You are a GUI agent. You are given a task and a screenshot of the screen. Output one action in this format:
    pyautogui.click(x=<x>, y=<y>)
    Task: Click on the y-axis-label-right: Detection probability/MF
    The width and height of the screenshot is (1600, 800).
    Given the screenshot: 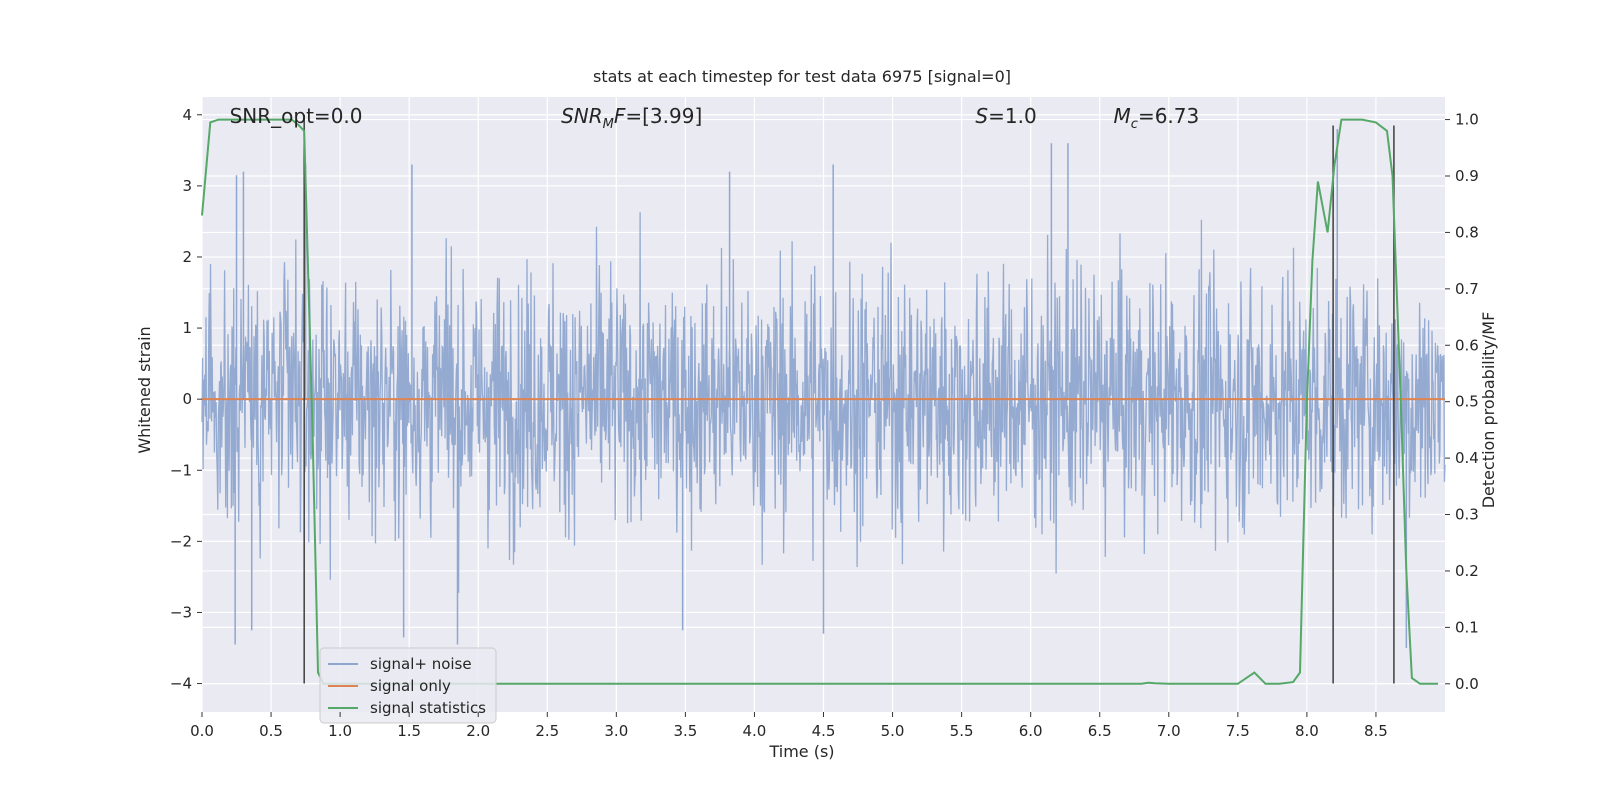 What is the action you would take?
    pyautogui.click(x=1488, y=410)
    